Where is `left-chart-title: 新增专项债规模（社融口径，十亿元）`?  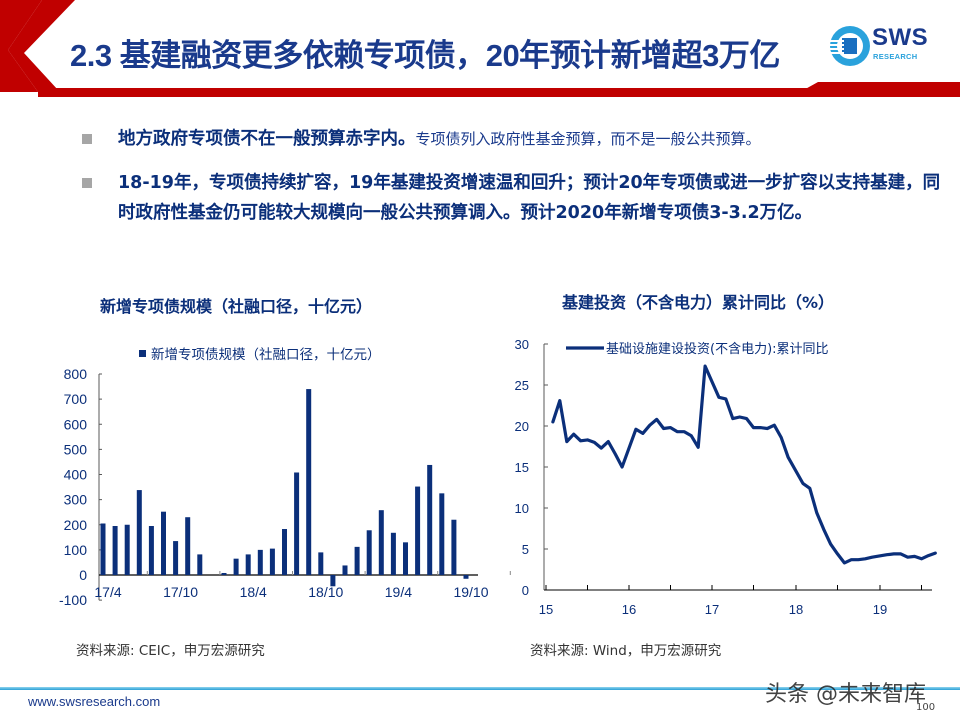
left-chart-title: 新增专项债规模（社融口径，十亿元） is located at coordinates (236, 306).